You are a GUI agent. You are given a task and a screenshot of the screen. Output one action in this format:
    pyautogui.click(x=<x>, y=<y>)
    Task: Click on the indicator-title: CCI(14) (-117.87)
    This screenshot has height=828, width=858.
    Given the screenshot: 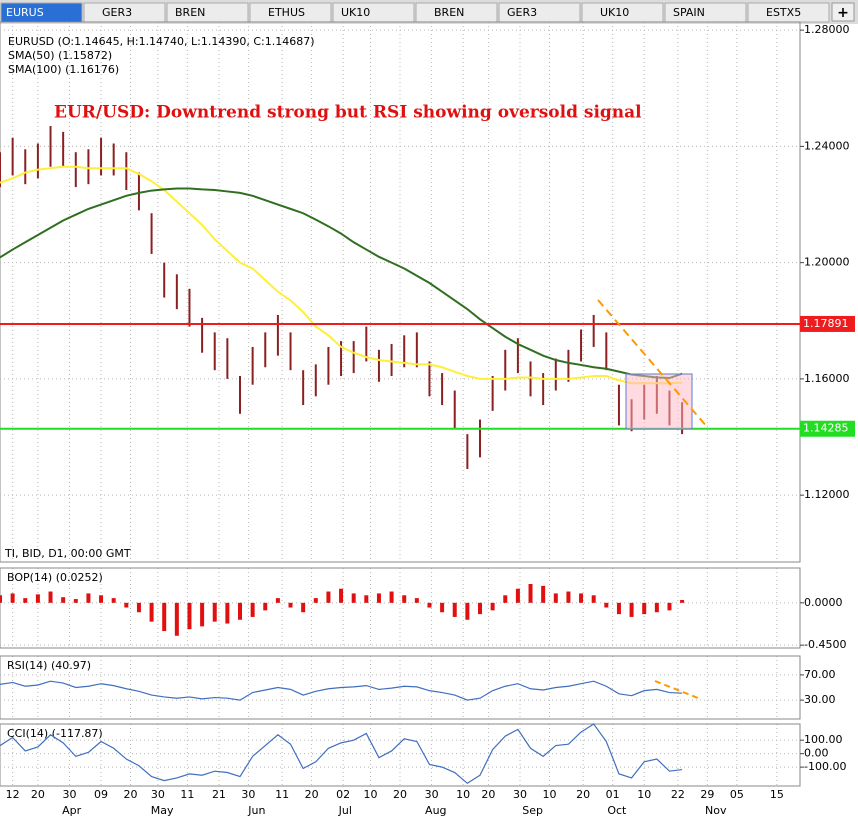 What is the action you would take?
    pyautogui.click(x=55, y=733)
    